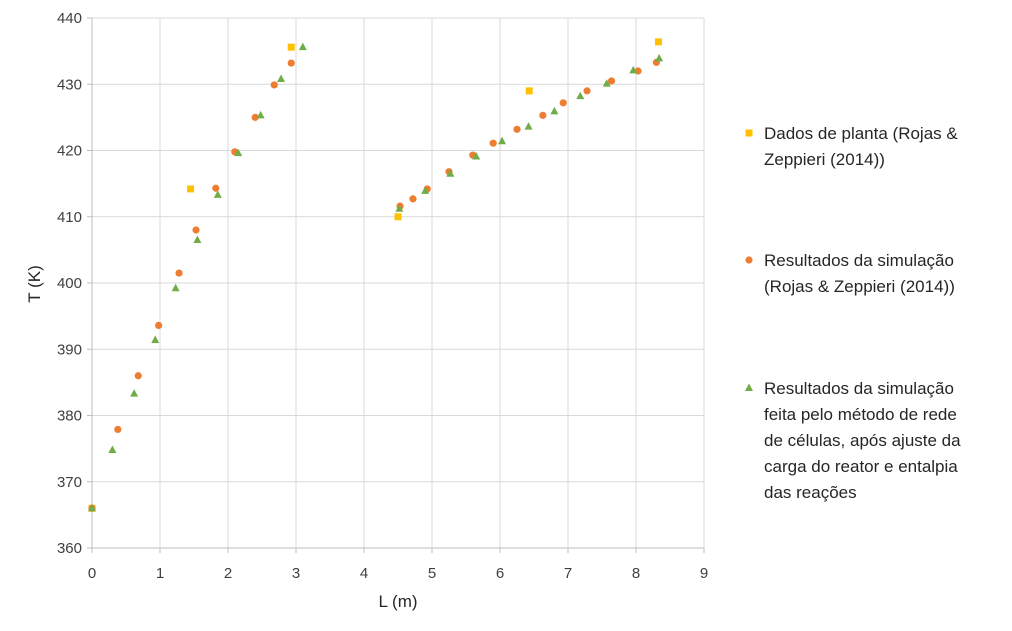 The width and height of the screenshot is (1012, 631). Describe the element at coordinates (749, 133) in the screenshot. I see `legend-marker-square` at that location.